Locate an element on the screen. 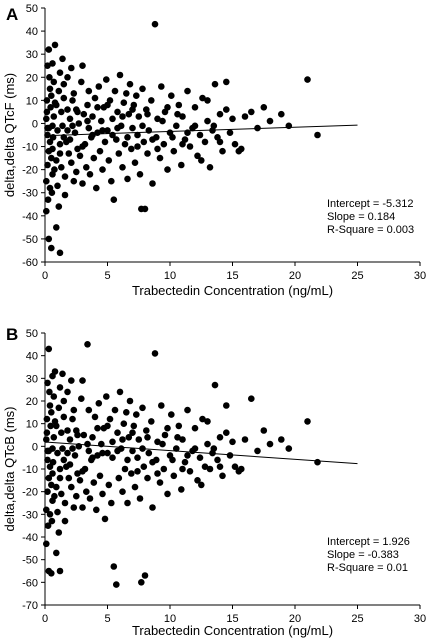 The height and width of the screenshot is (640, 430). panel-a-y-tick-label: 50 is located at coordinates (32, 9).